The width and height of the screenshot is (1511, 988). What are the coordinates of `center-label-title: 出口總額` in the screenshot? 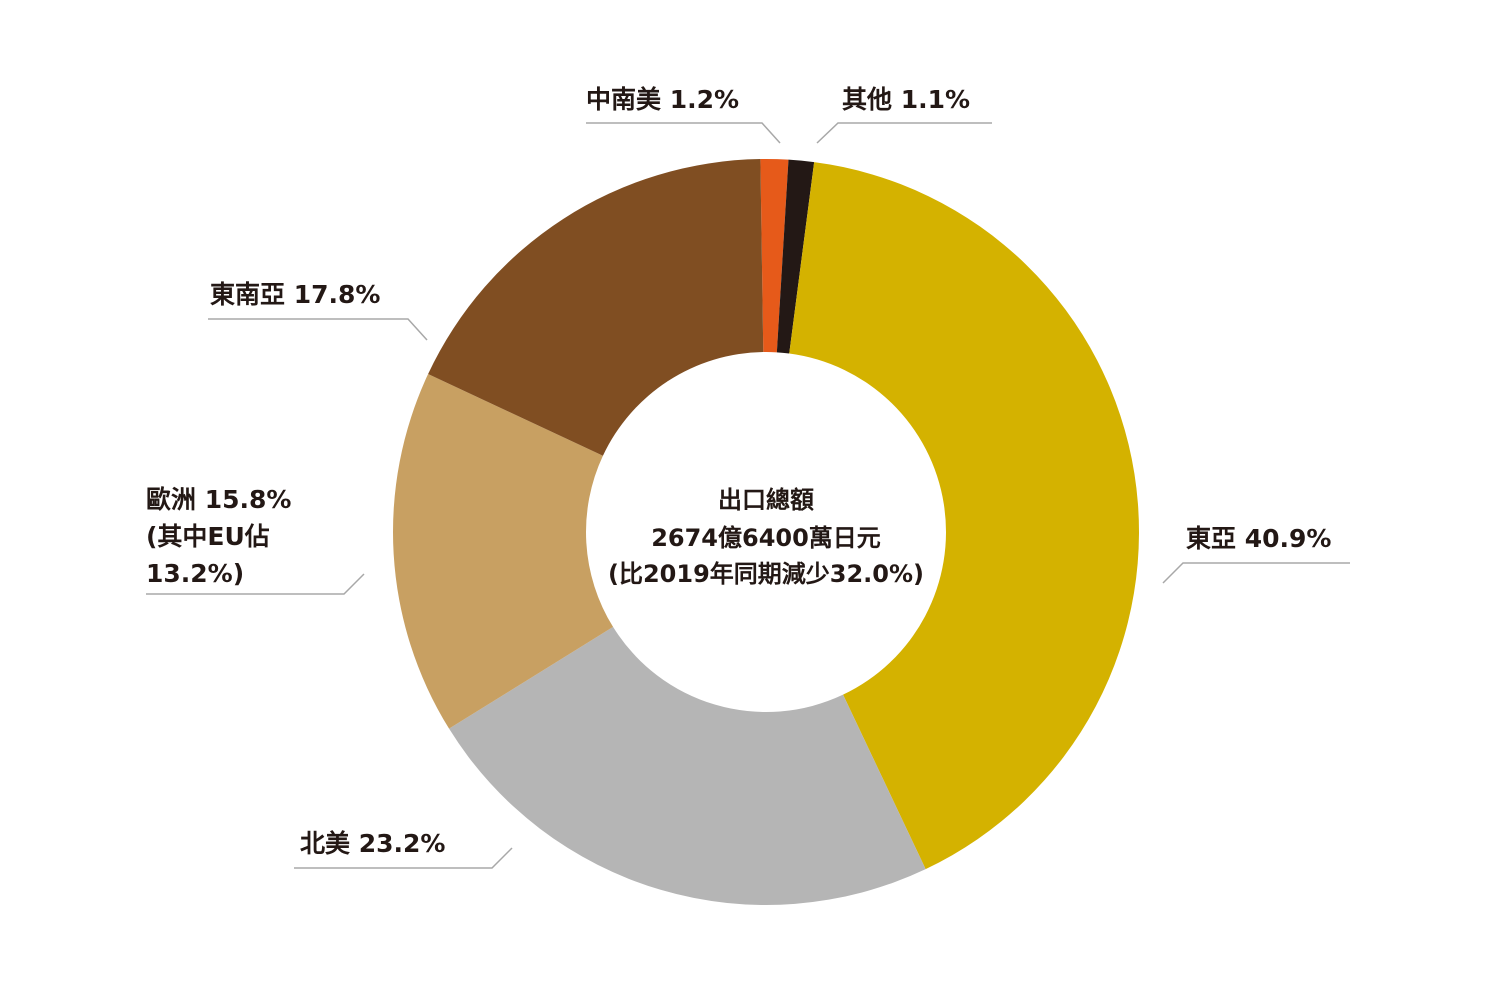 It's located at (766, 500).